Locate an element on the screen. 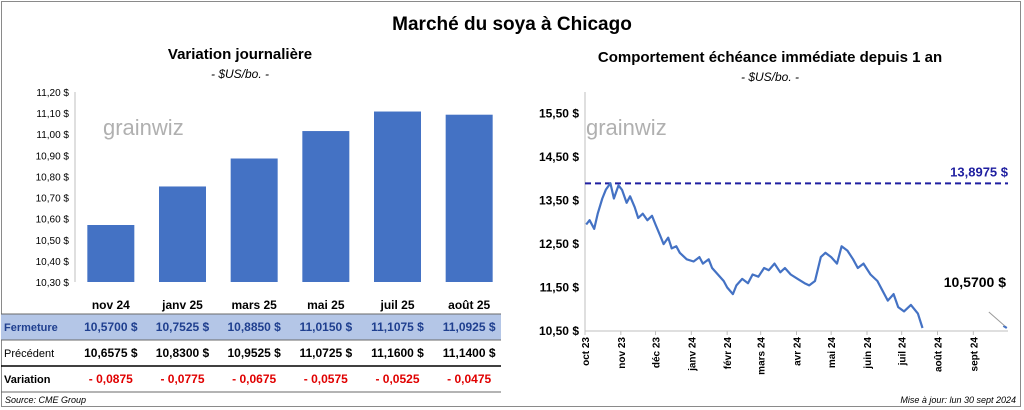  x-category-label: mars 25 is located at coordinates (254, 305).